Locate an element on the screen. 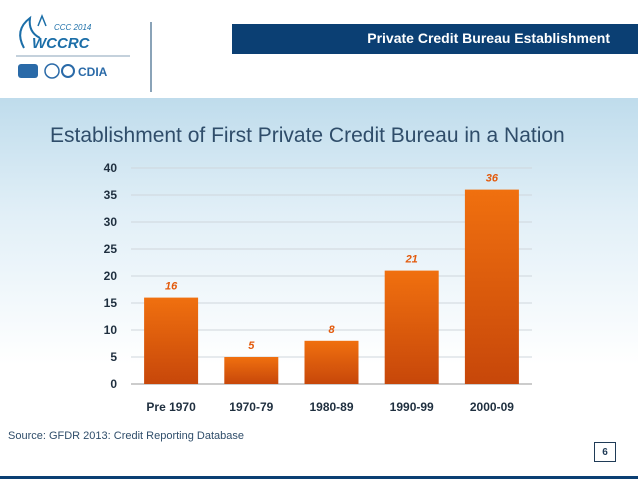 Image resolution: width=638 pixels, height=479 pixels. logo-main-text: WCCRC is located at coordinates (61, 43).